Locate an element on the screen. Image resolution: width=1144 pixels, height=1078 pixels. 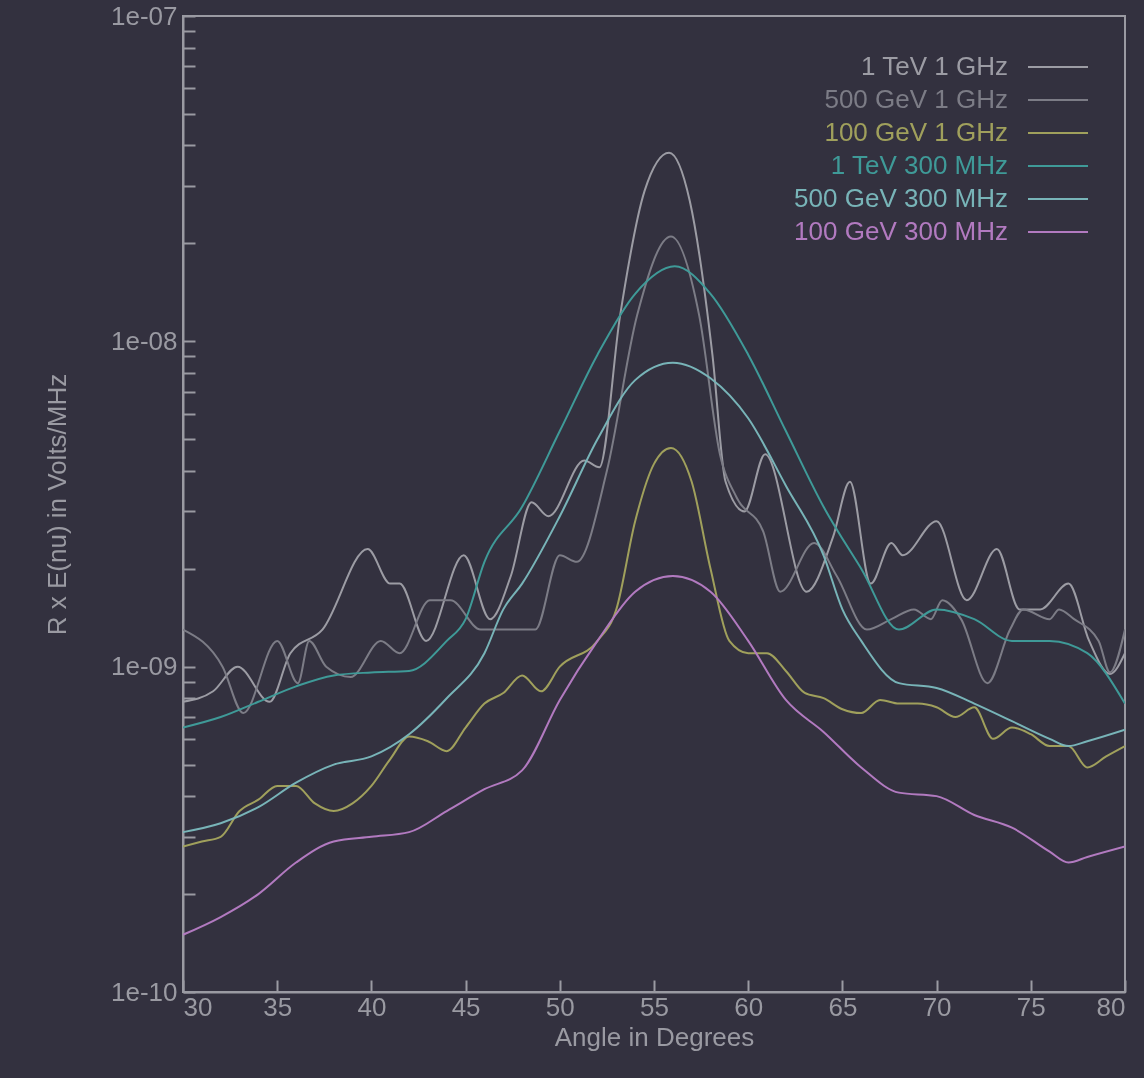
x-tick-label: 80 is located at coordinates (1111, 1006).